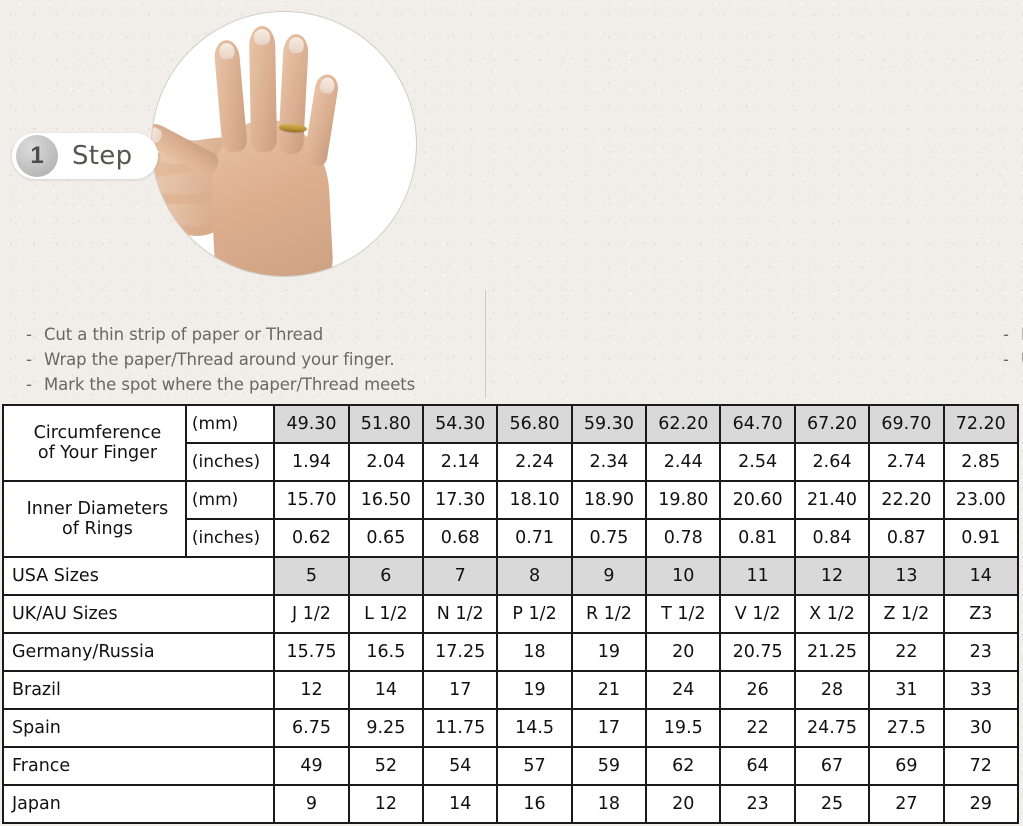 The width and height of the screenshot is (1023, 826). What do you see at coordinates (321, 120) in the screenshot?
I see `pinky-finger` at bounding box center [321, 120].